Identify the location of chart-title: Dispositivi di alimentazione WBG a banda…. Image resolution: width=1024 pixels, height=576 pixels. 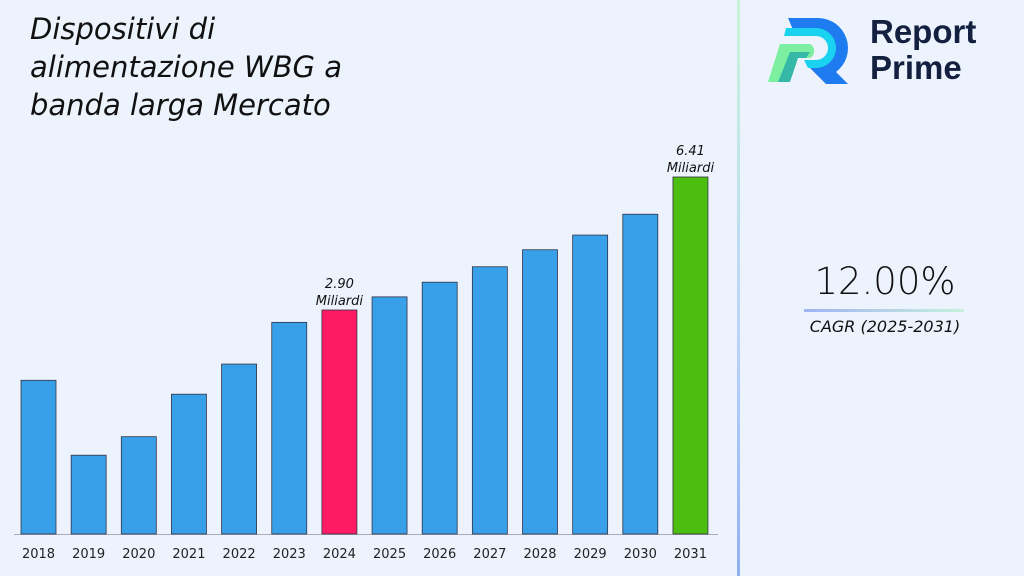
(186, 67).